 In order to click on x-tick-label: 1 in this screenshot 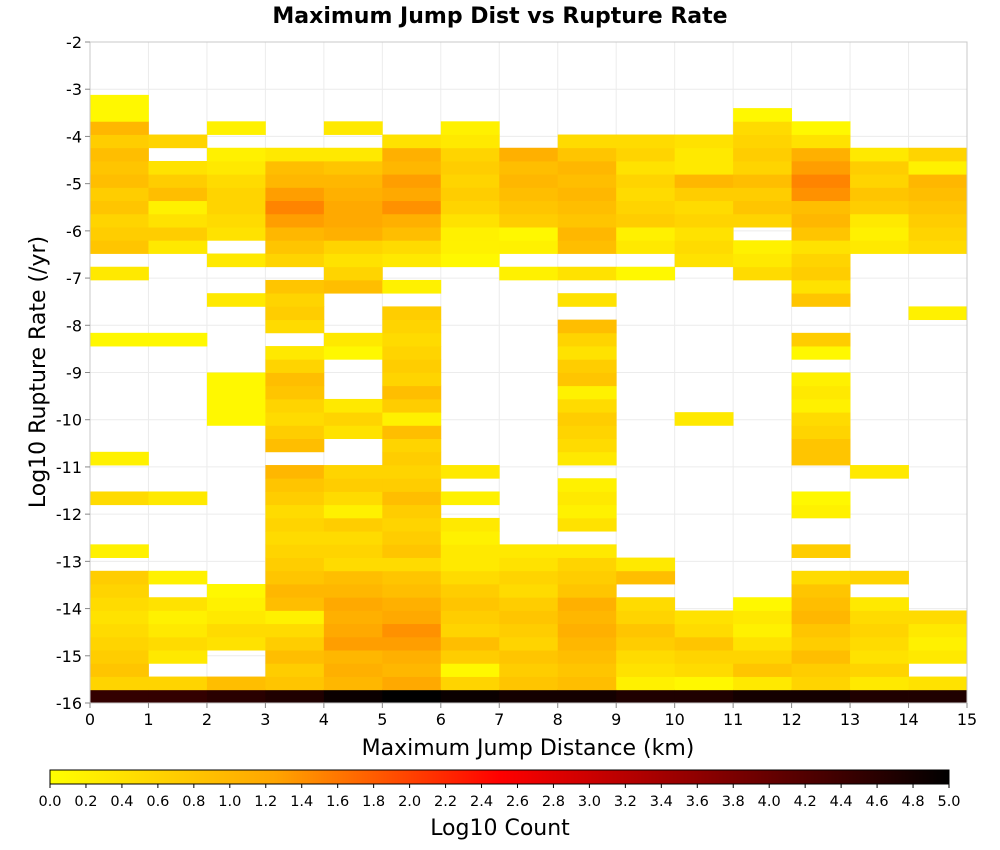, I will do `click(148, 719)`.